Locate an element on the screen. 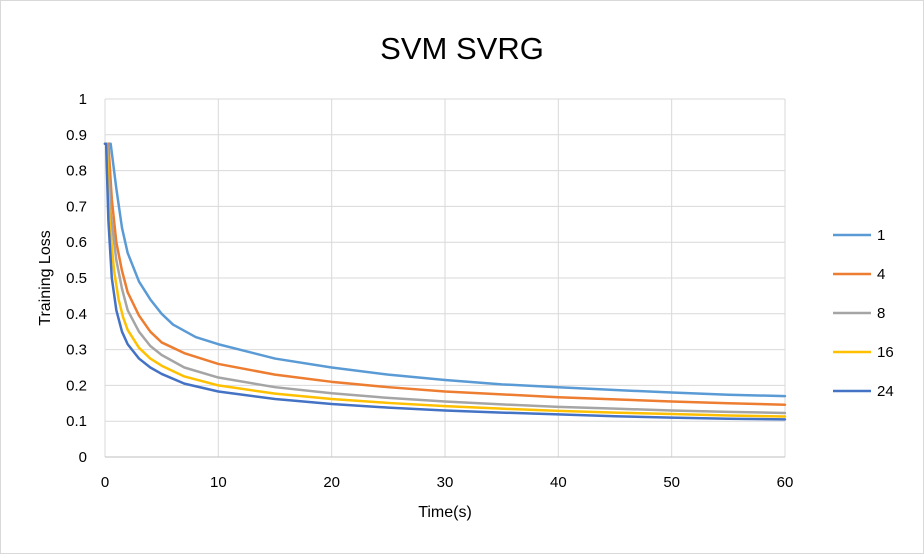 The width and height of the screenshot is (924, 558). x-tick-label: 20 is located at coordinates (331, 482).